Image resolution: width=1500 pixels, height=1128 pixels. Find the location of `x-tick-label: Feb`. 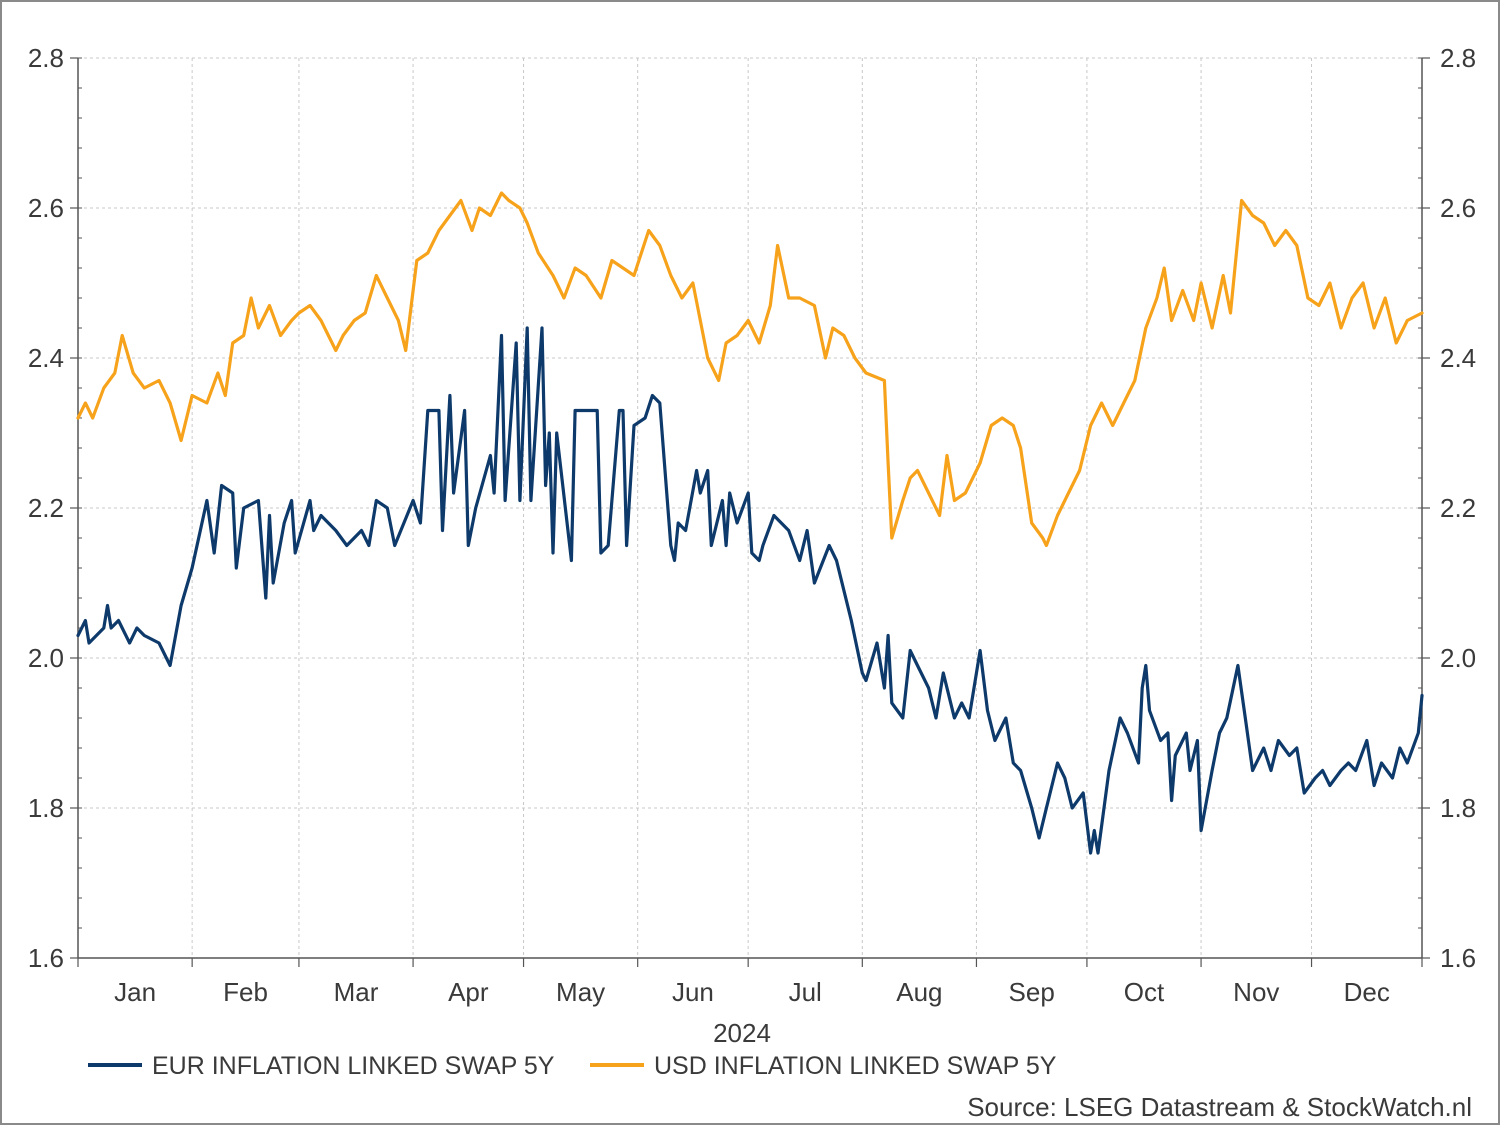

x-tick-label: Feb is located at coordinates (245, 992).